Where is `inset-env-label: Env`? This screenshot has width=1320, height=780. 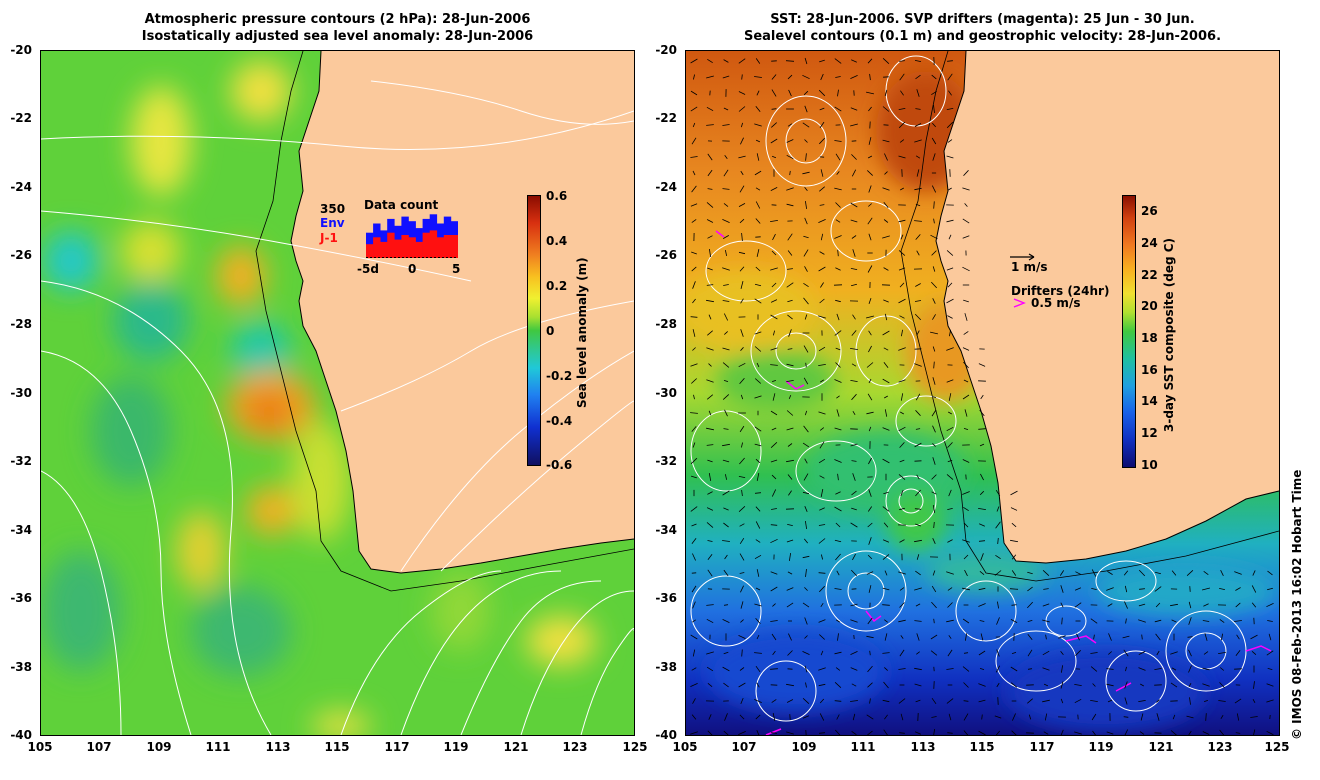 inset-env-label: Env is located at coordinates (332, 223).